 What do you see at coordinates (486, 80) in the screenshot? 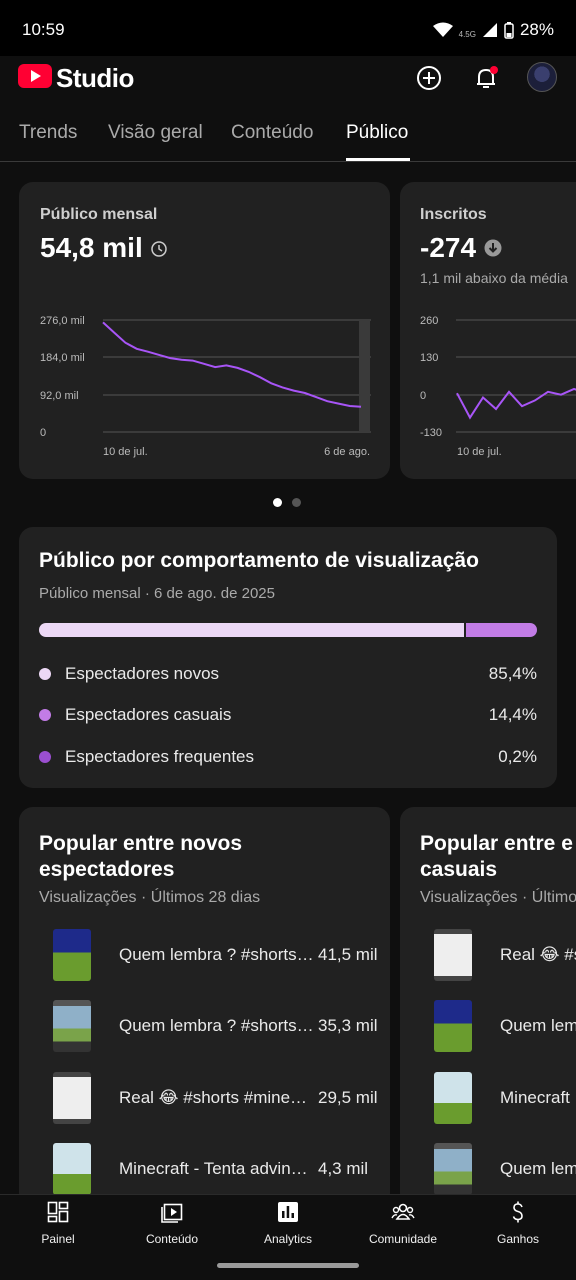
I see `notifications-button` at bounding box center [486, 80].